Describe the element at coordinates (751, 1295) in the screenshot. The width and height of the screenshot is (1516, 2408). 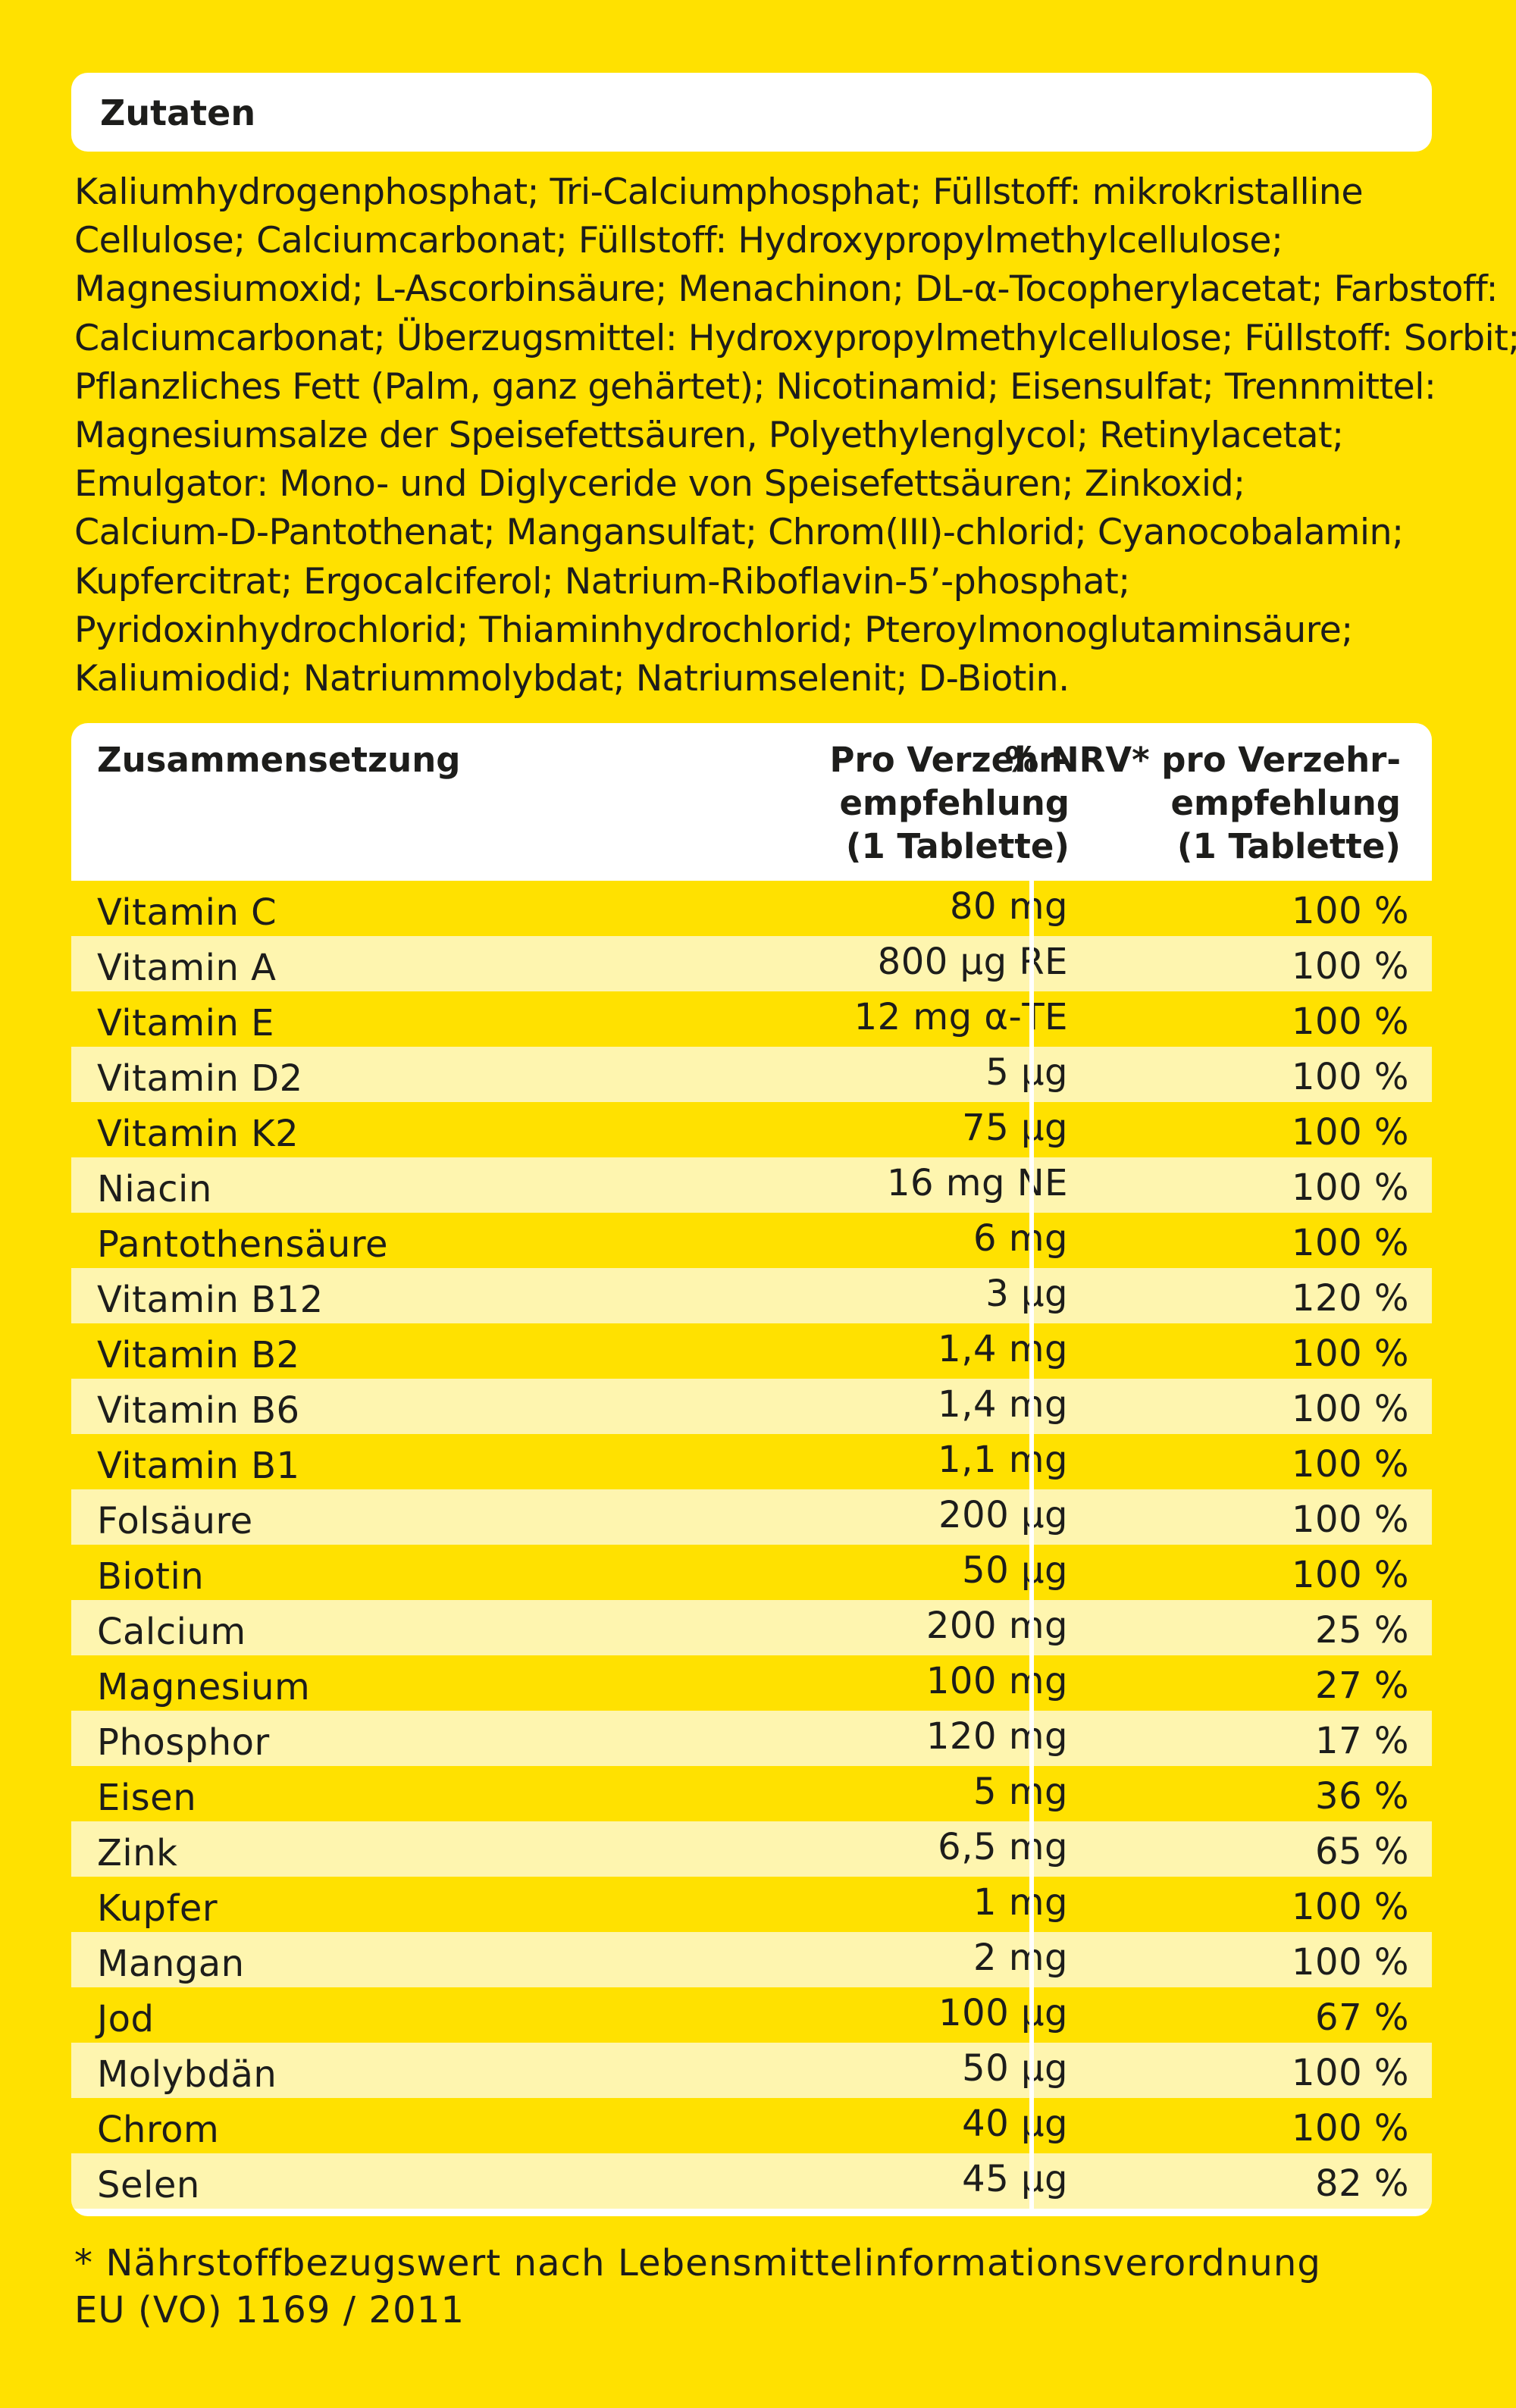
I see `table-row: Vitamin B12 3 µg 120 %` at that location.